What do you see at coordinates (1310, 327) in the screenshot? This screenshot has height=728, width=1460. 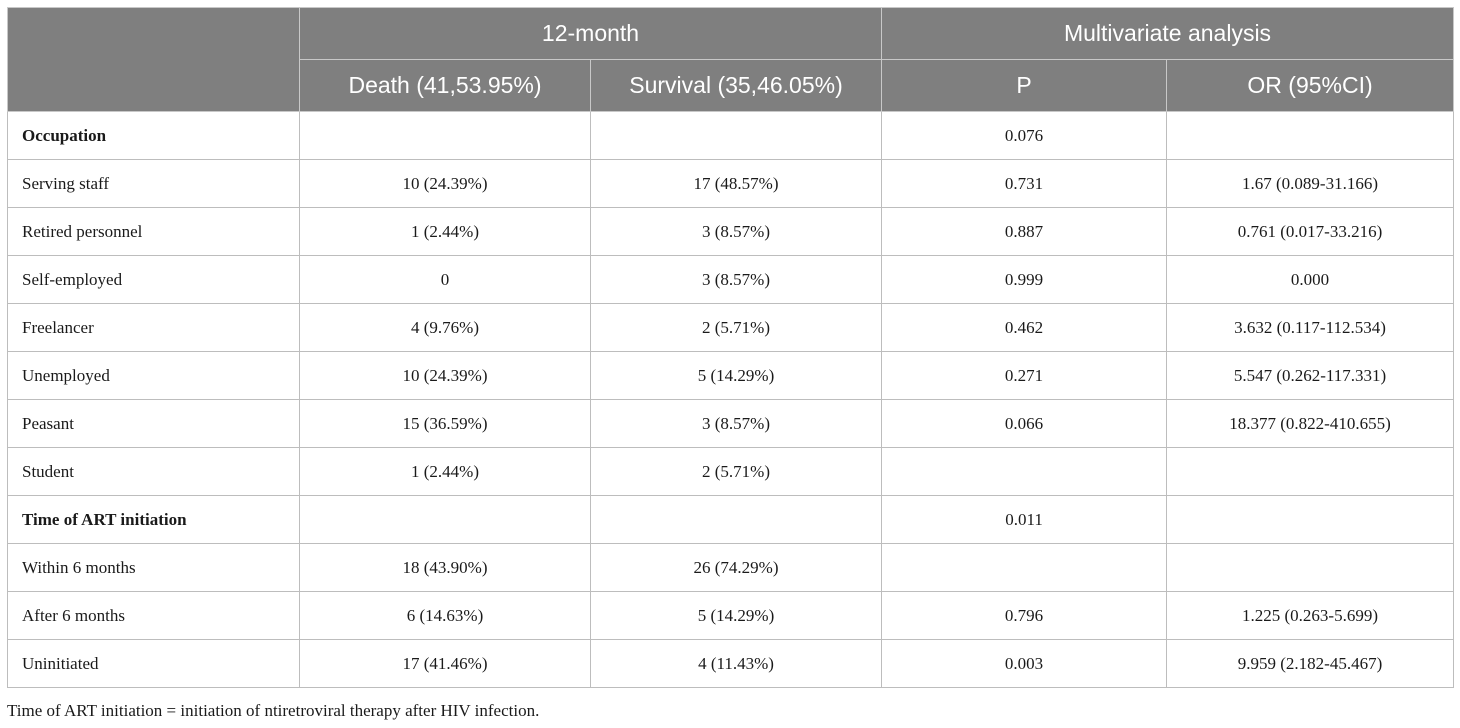 I see `cell-or: 3.632 (0.117-112.534)` at bounding box center [1310, 327].